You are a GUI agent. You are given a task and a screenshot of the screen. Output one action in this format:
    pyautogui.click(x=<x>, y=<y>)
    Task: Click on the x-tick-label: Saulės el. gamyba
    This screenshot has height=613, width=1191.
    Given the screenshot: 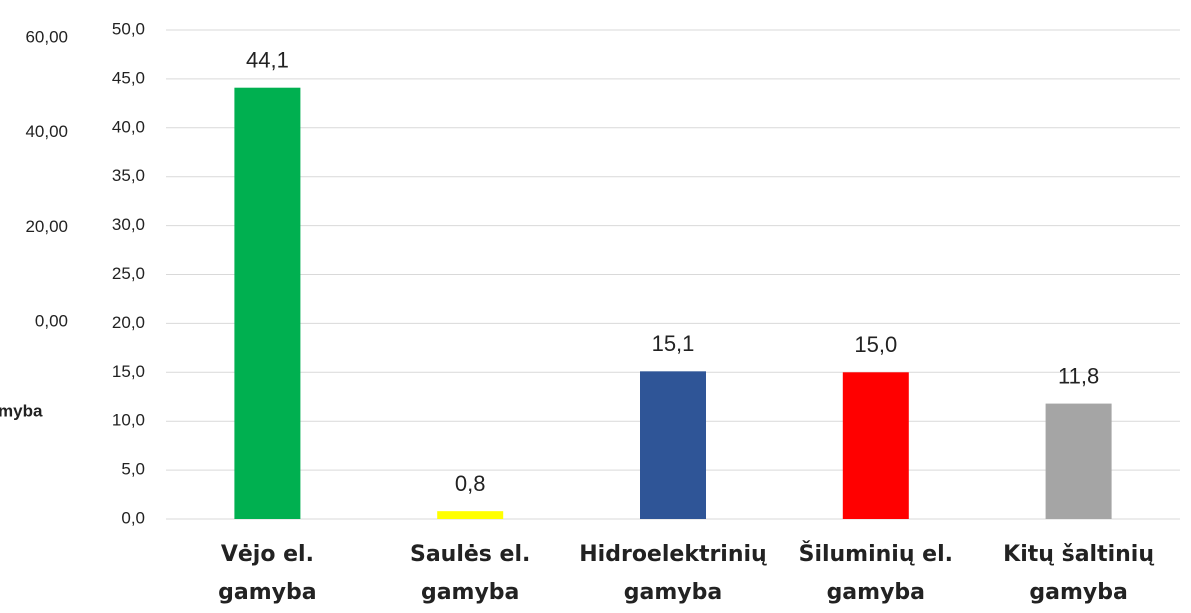 What is the action you would take?
    pyautogui.click(x=470, y=573)
    